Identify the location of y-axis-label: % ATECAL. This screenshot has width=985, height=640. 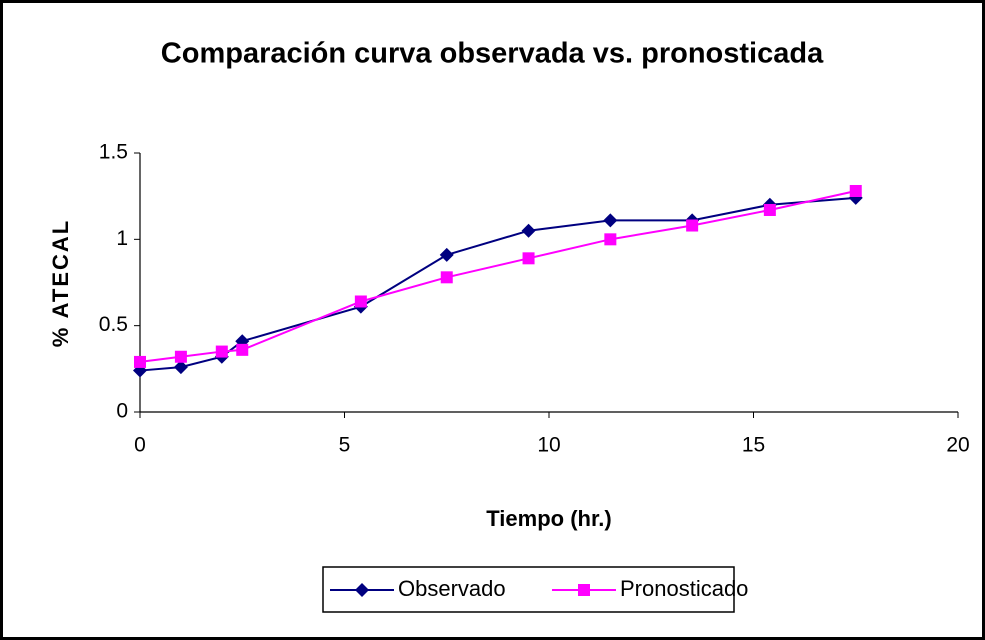
(60, 283).